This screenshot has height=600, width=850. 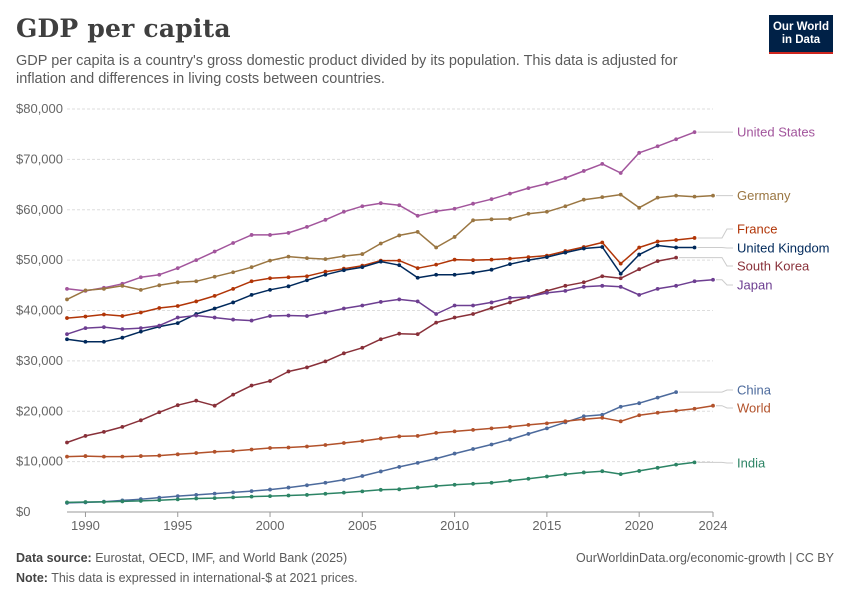 What do you see at coordinates (801, 34) in the screenshot?
I see `owid-logo: Our World in Data` at bounding box center [801, 34].